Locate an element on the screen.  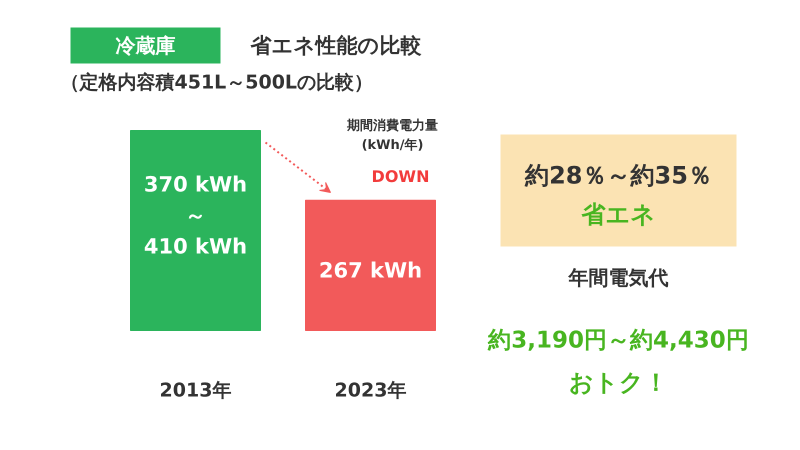
text: 年間電気代 is located at coordinates (618, 278).